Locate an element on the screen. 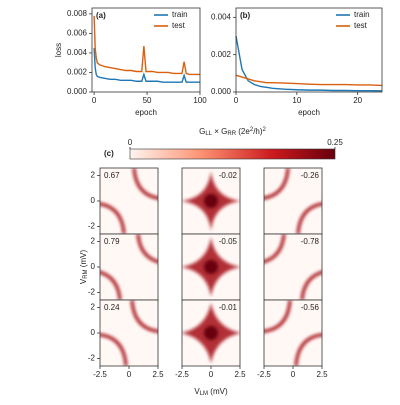  y-tick-label: 0.006 is located at coordinates (77, 33).